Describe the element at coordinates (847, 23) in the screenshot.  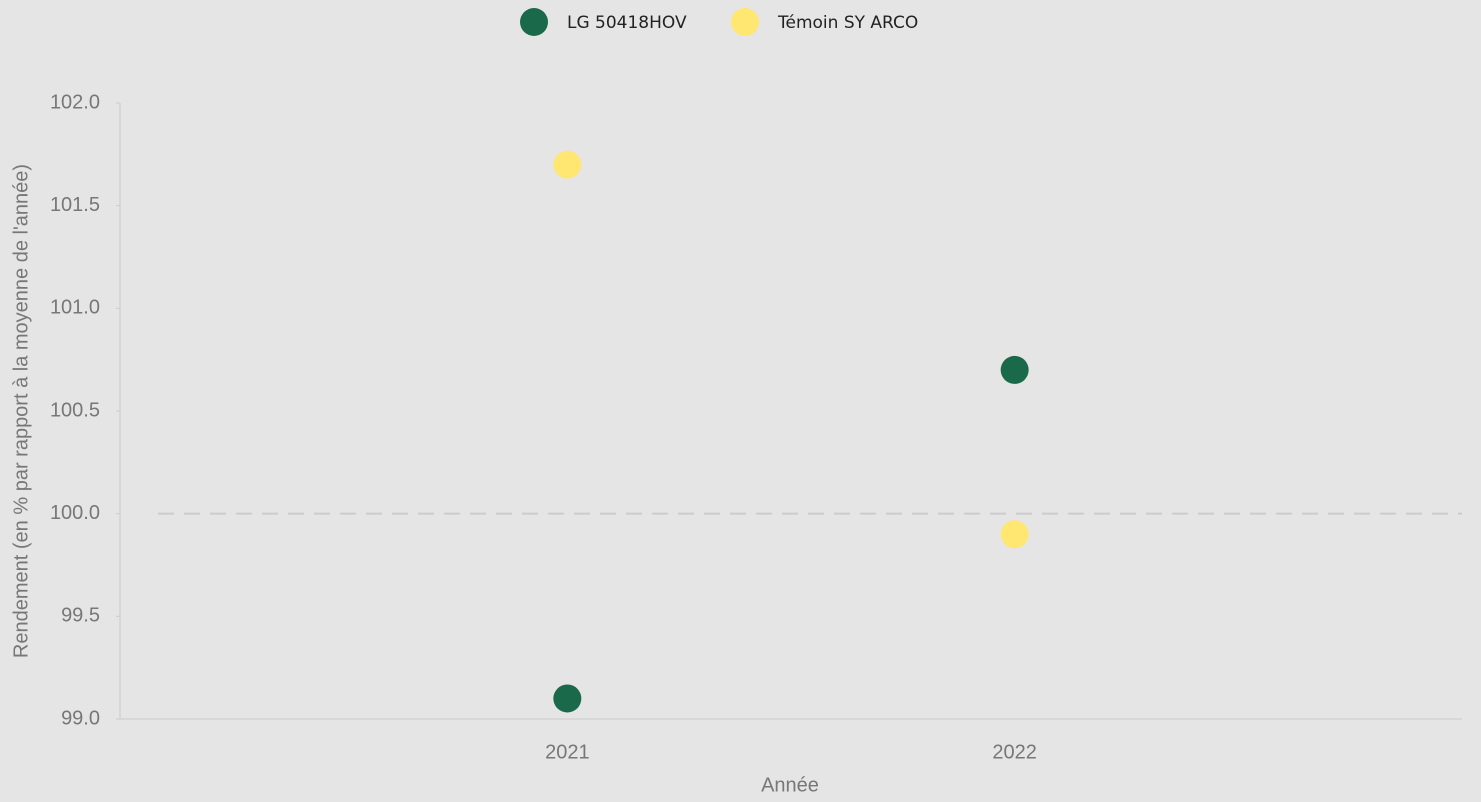
I see `legend-label: Témoin SY ARCO` at that location.